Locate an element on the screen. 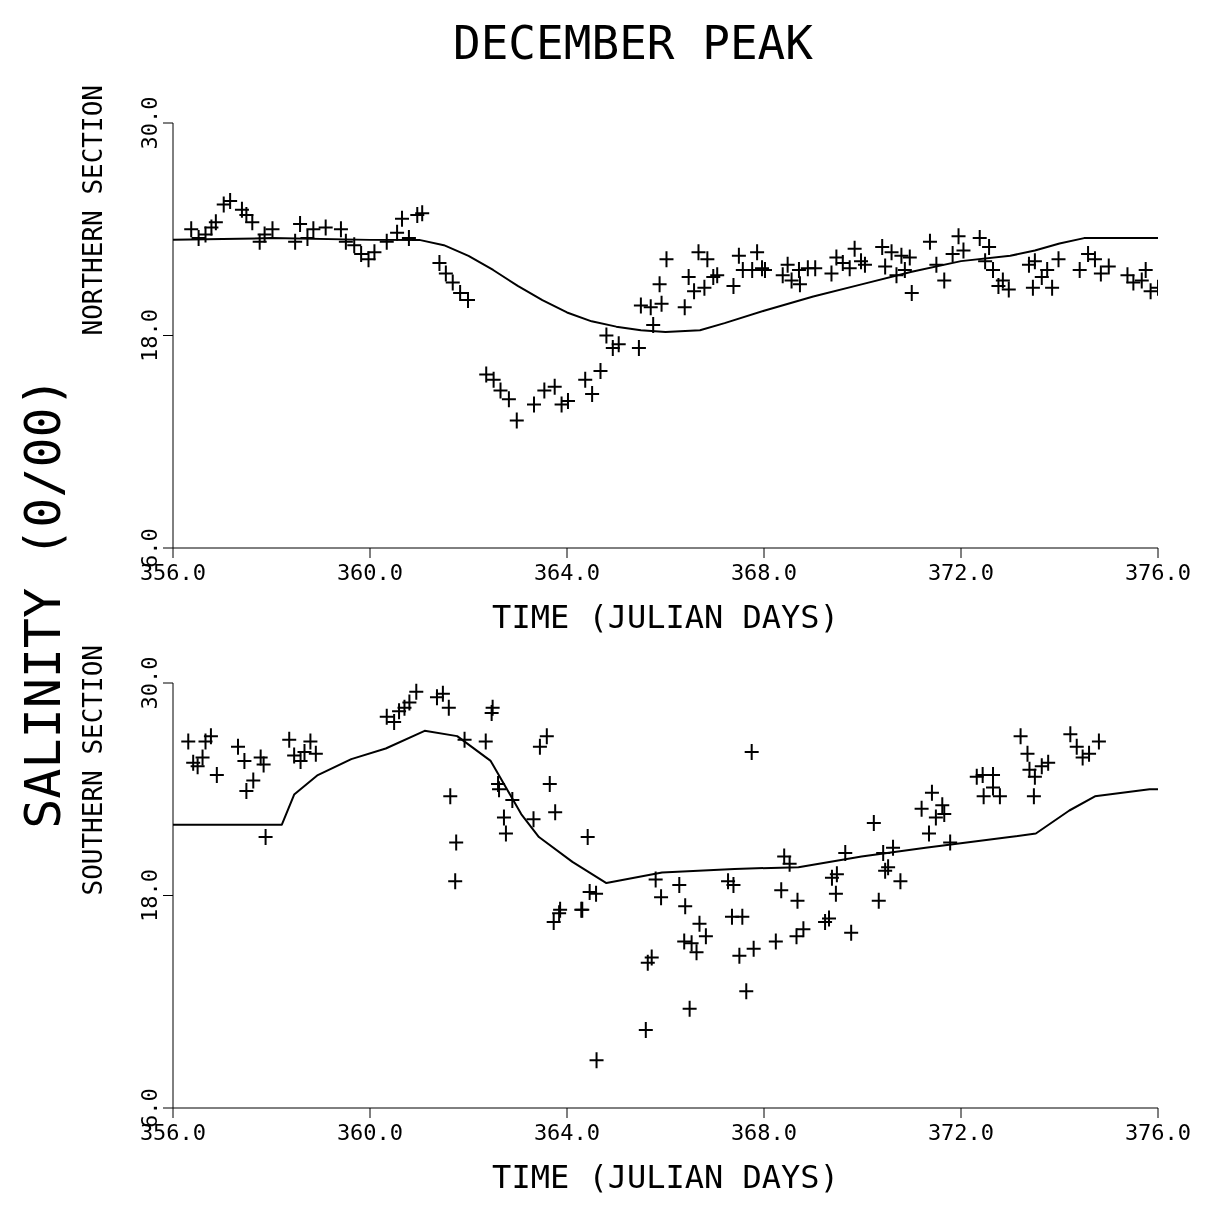 The width and height of the screenshot is (1226, 1227). y-axis-title: NORTHERN SECTION is located at coordinates (93, 210).